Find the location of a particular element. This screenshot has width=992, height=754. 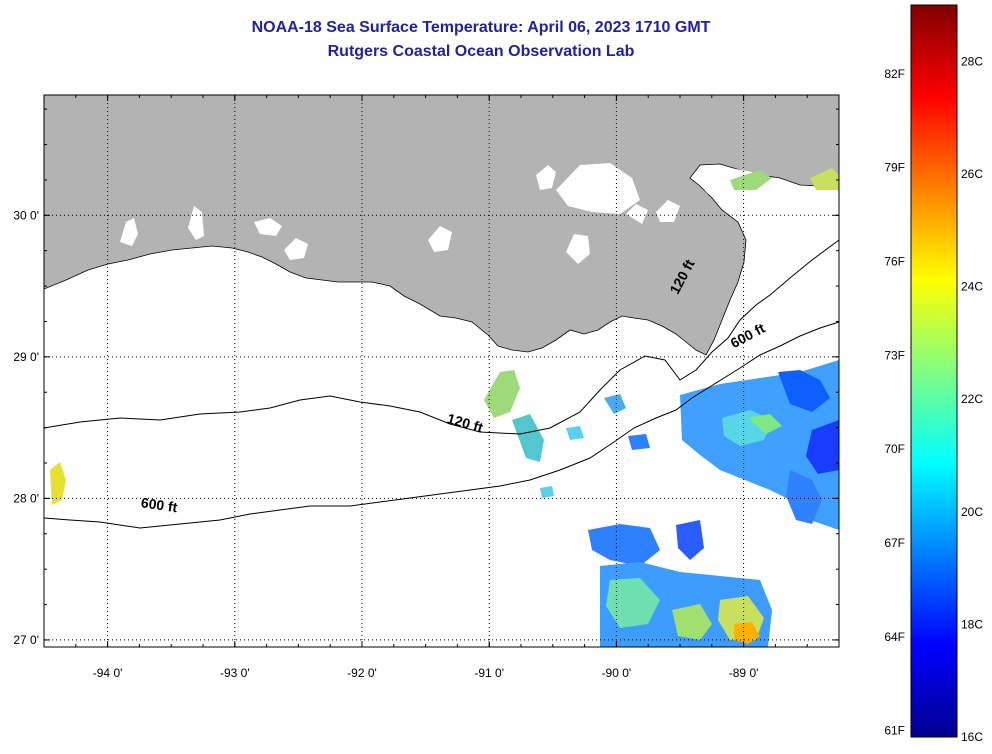

colorbar-f-label: 61F is located at coordinates (894, 731).